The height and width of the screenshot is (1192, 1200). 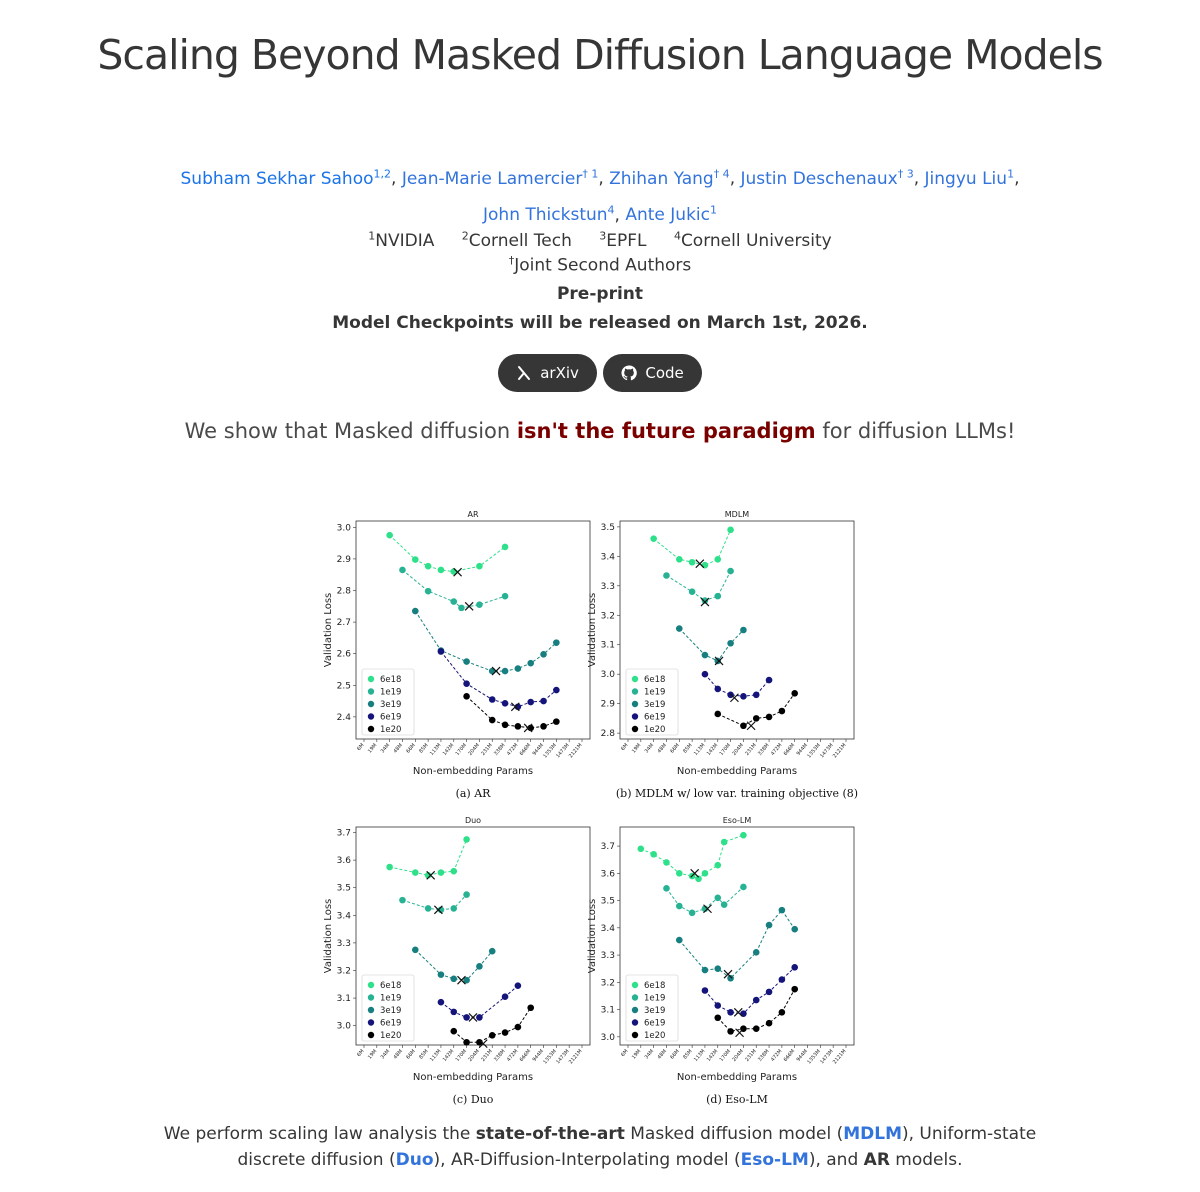 What do you see at coordinates (549, 214) in the screenshot?
I see `author-link: John Thickstun4` at bounding box center [549, 214].